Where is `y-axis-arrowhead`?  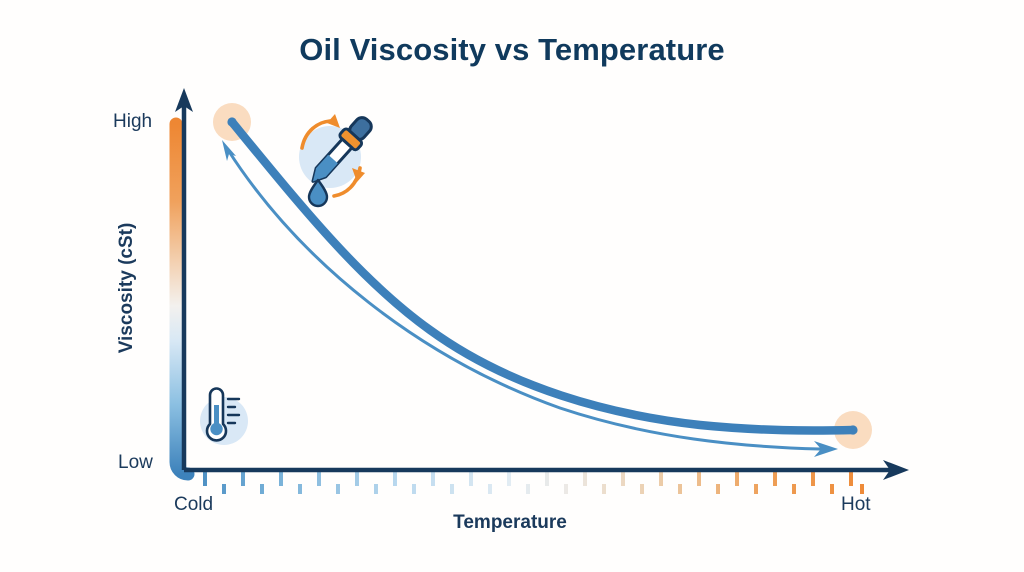 y-axis-arrowhead is located at coordinates (184, 100).